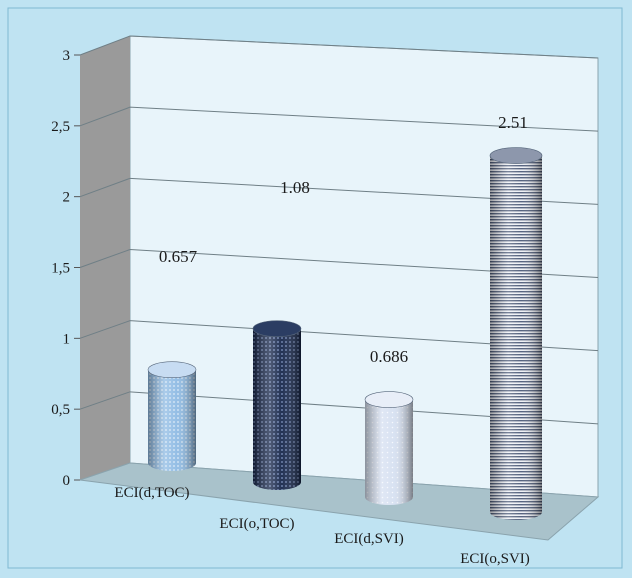 This screenshot has width=632, height=583. I want to click on data-label: 2.51, so click(513, 122).